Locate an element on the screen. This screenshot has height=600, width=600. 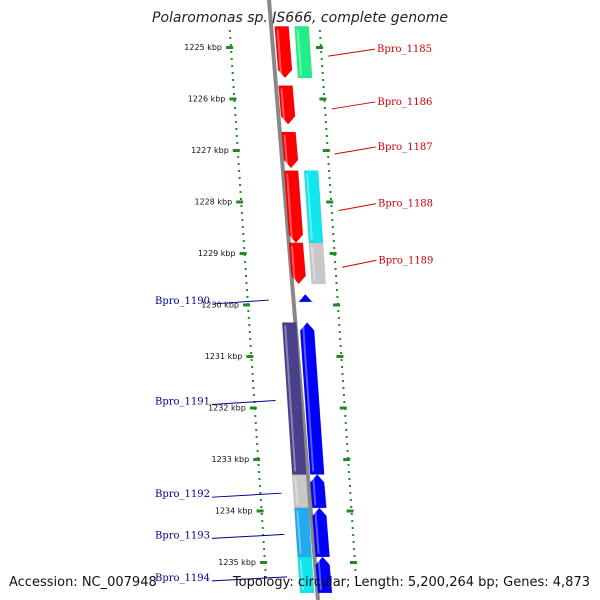
genome-backbone is located at coordinates (293, 300).